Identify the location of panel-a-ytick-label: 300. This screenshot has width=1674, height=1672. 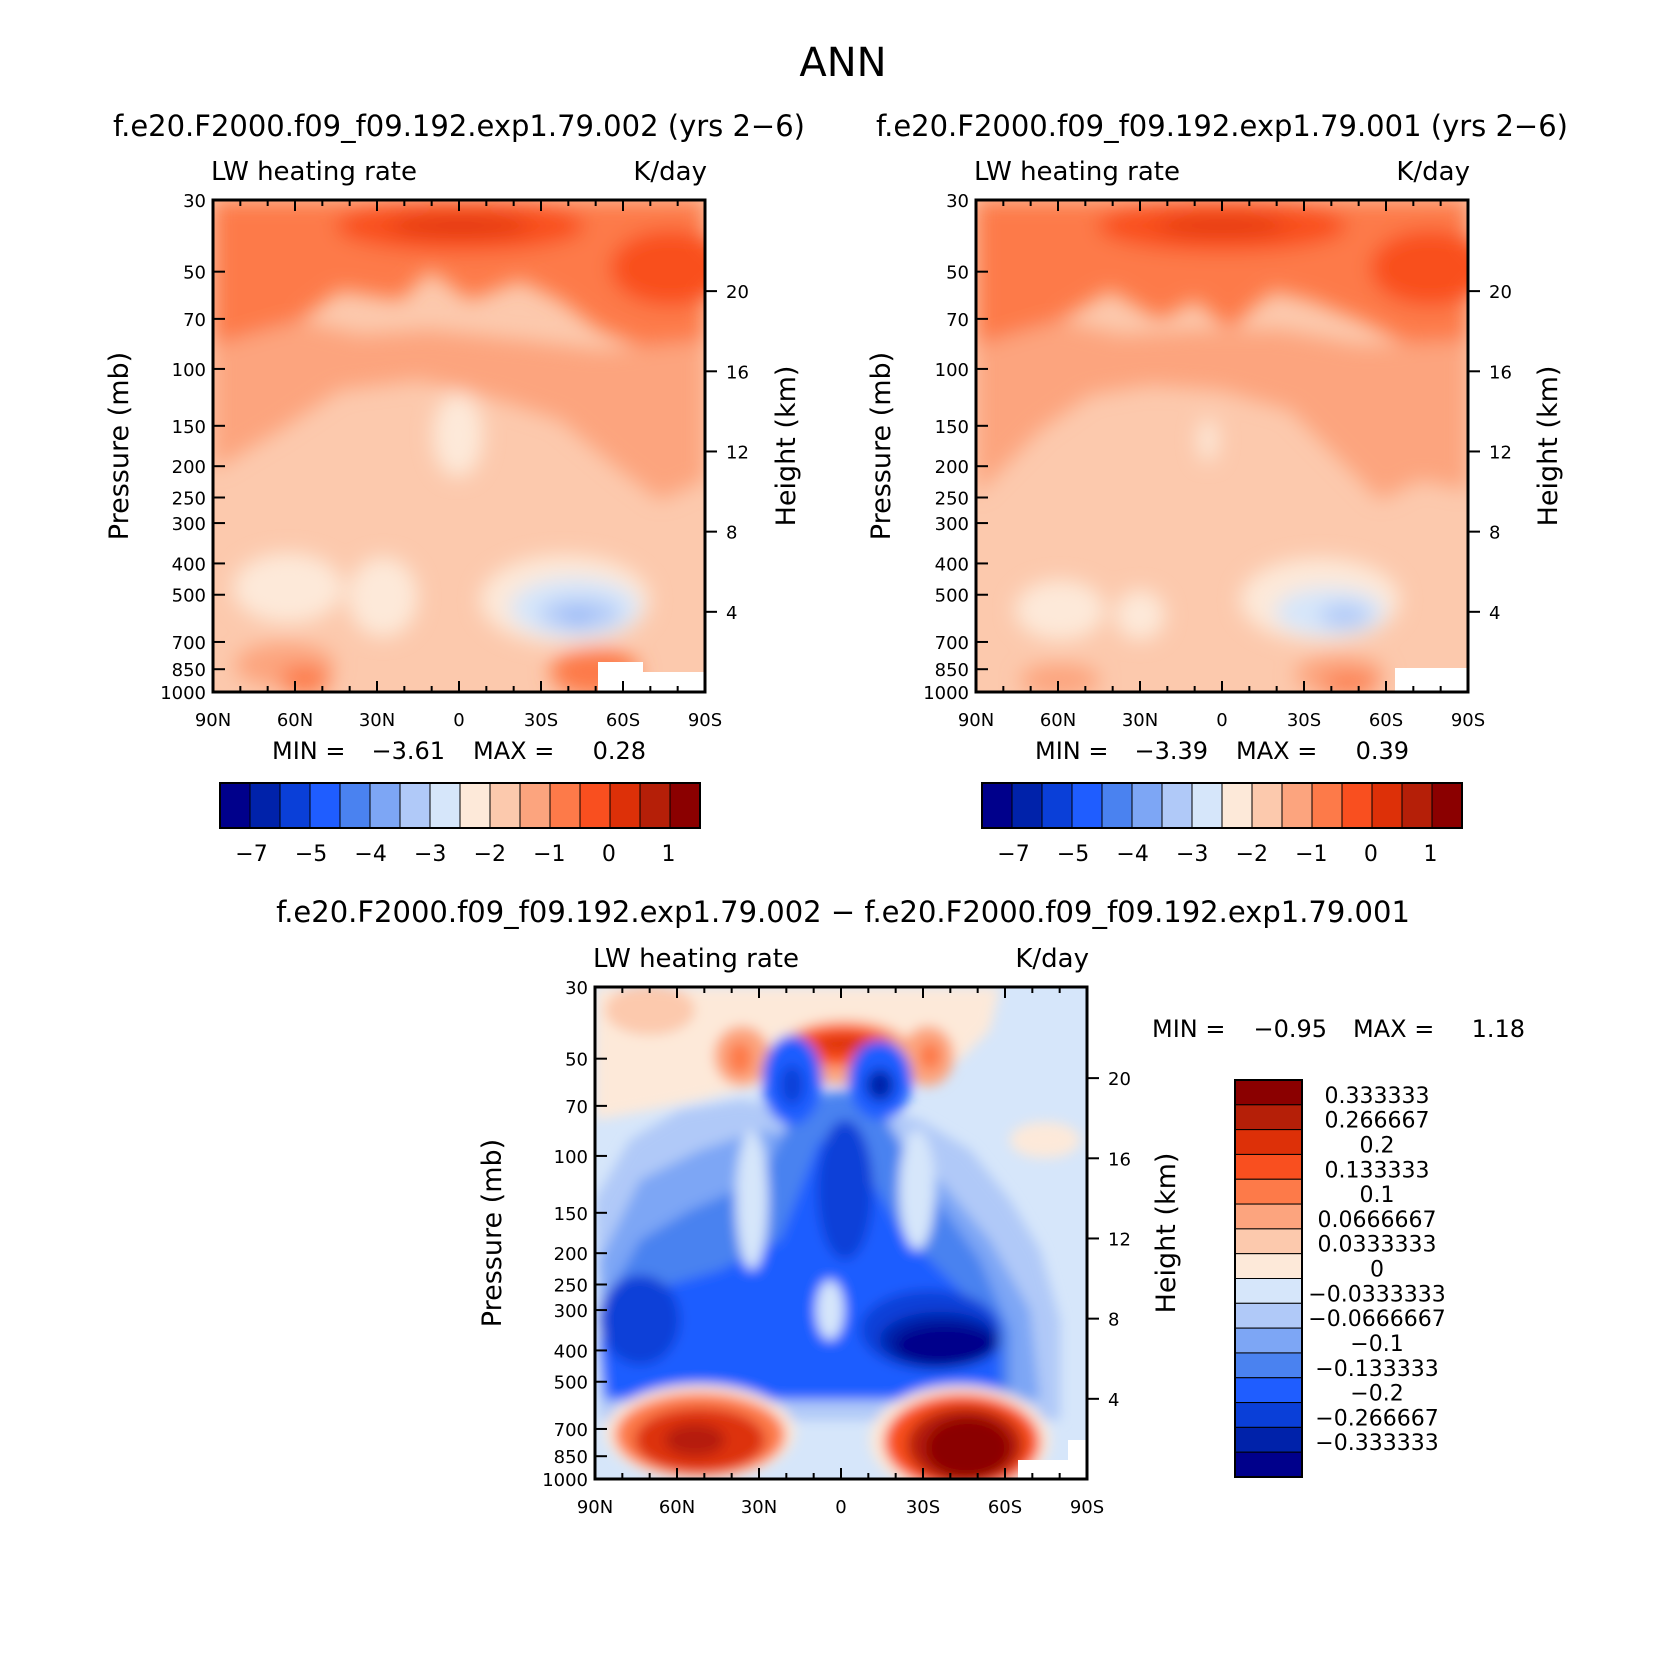
(189, 524).